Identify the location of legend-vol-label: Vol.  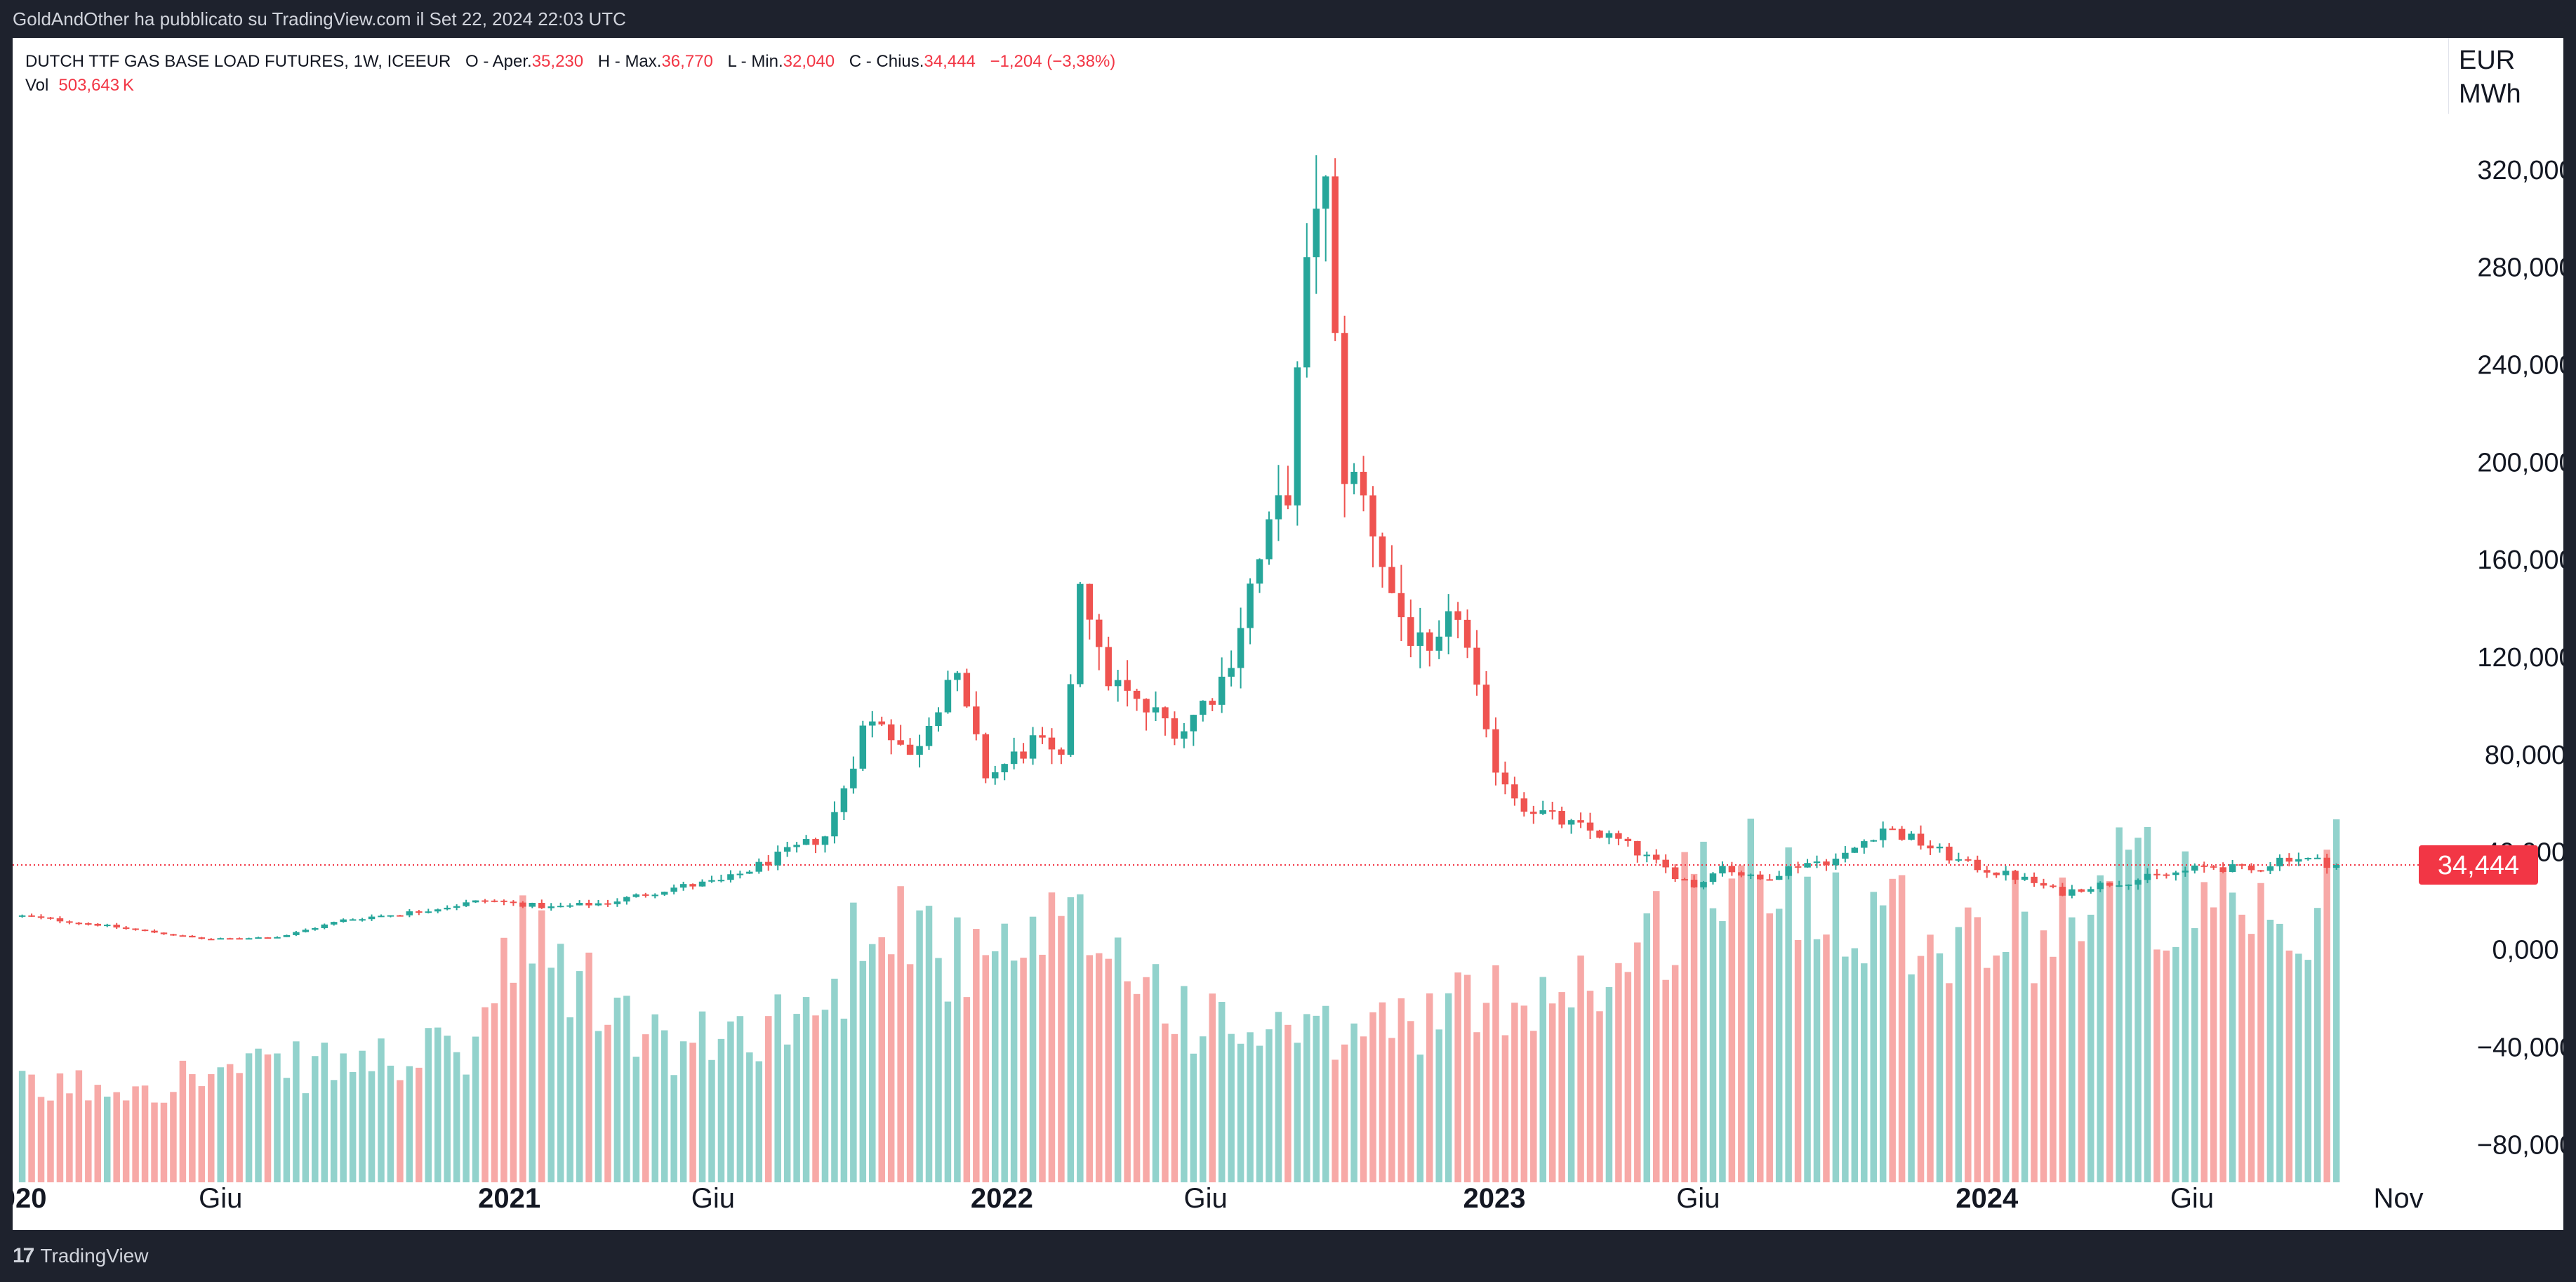
(37, 85).